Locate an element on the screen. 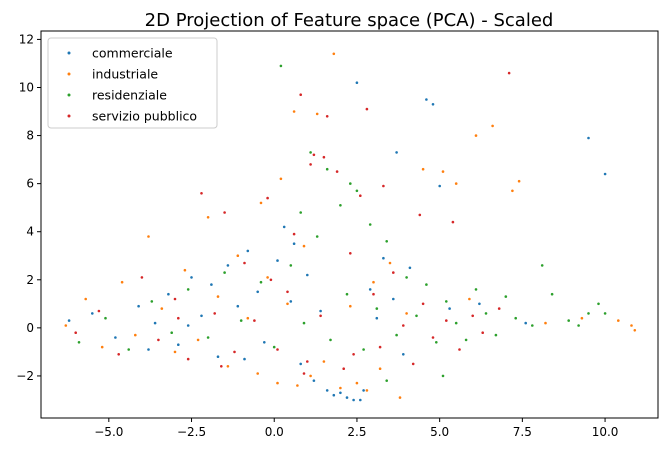 The image size is (670, 453). y-tick-label: 4 is located at coordinates (30, 232).